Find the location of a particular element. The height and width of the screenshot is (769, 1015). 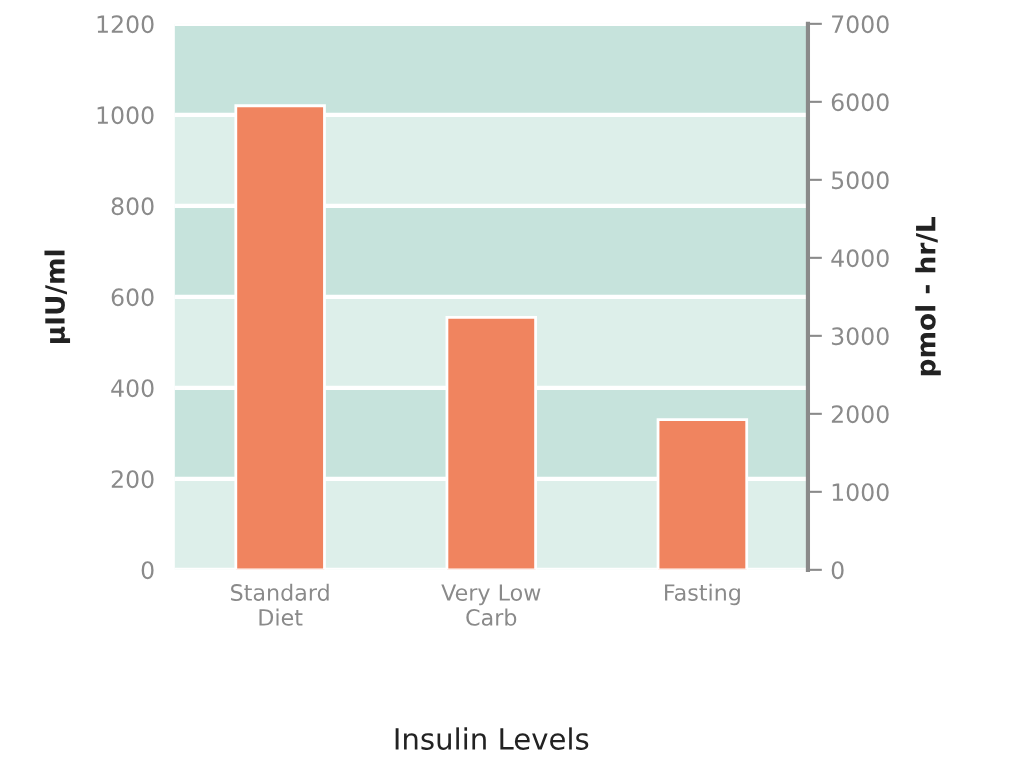

x-tick-label: Fasting is located at coordinates (702, 594).